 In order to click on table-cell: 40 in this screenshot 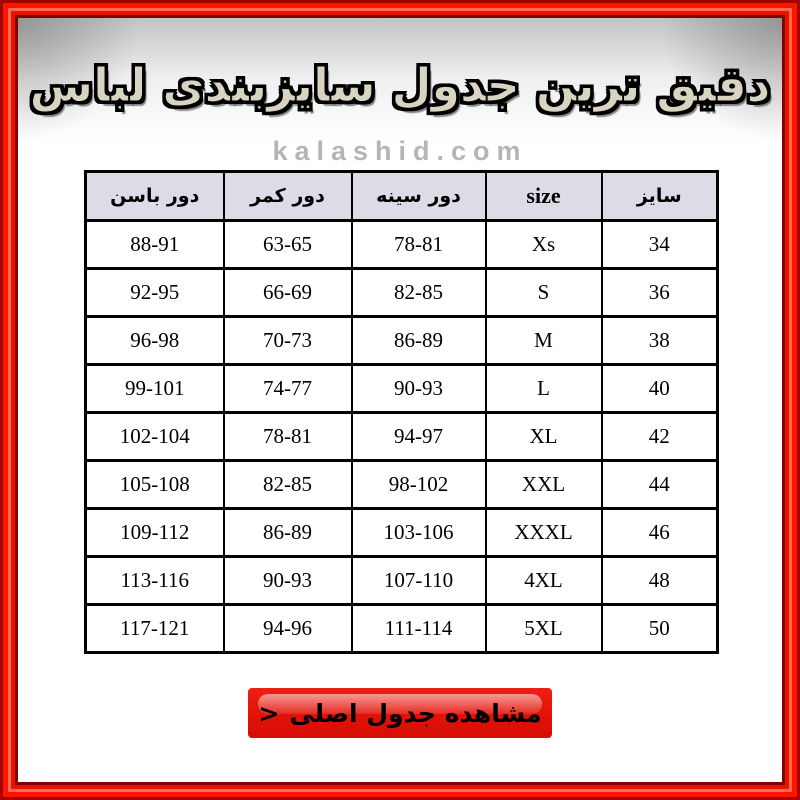, I will do `click(659, 388)`.